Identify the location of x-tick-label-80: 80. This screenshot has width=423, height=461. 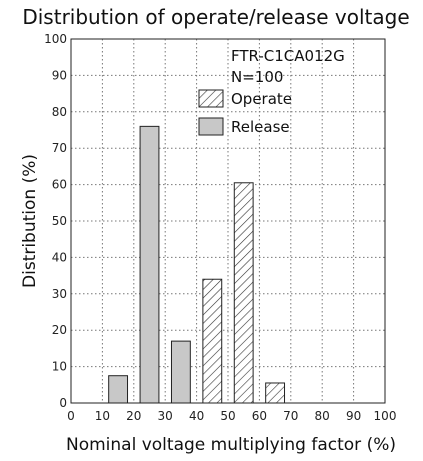
(322, 416).